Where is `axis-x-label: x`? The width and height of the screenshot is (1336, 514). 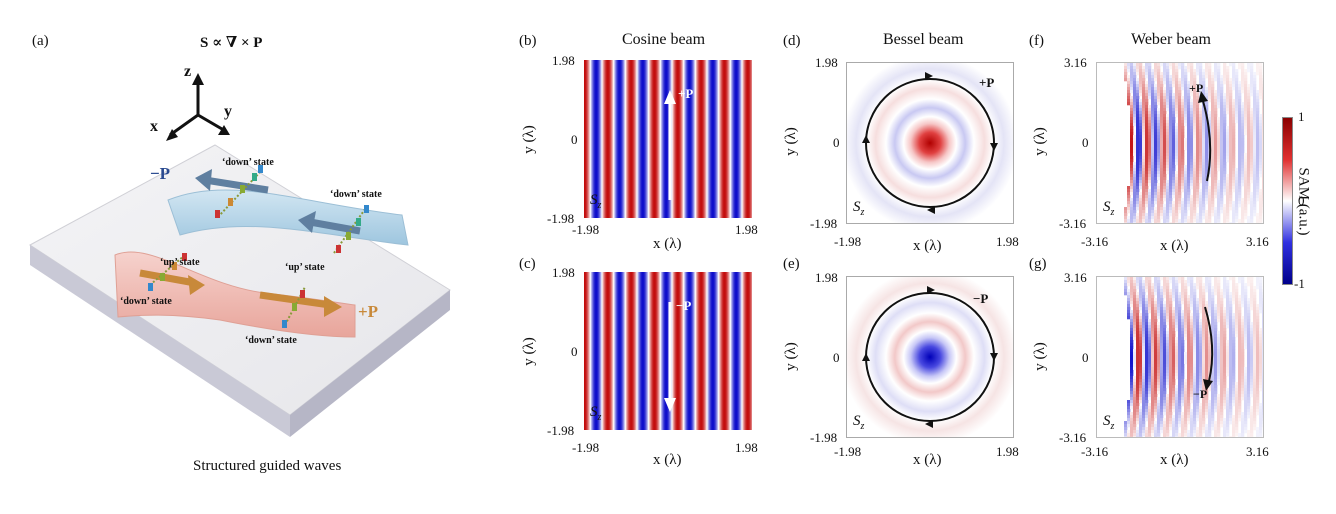 axis-x-label: x is located at coordinates (154, 126).